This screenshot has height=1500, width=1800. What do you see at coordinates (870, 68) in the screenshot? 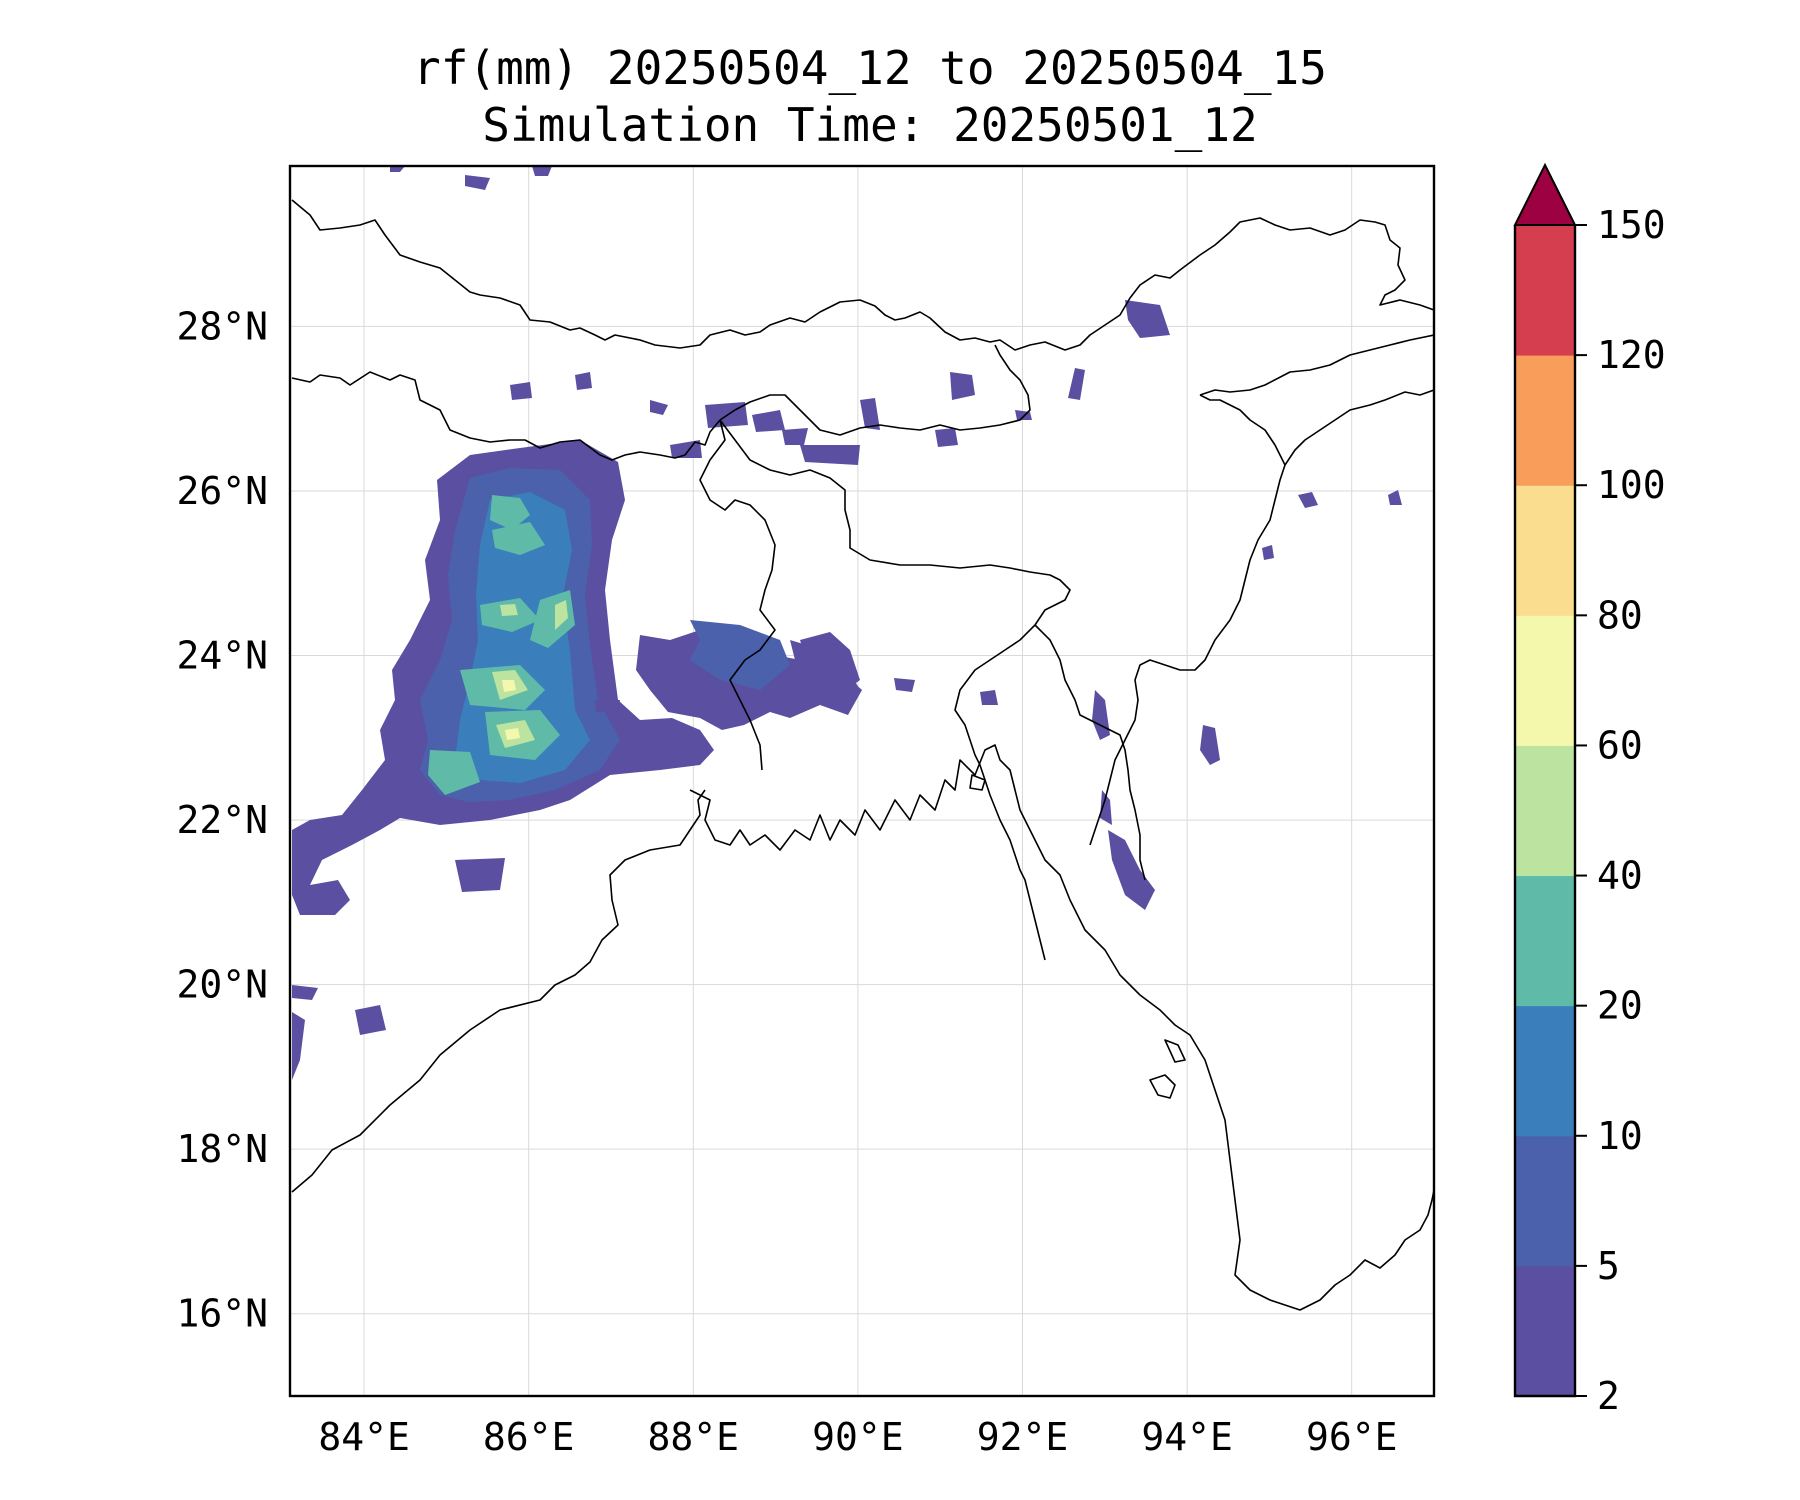
I see `map-title-line1: rf(mm) 20250504_12 to 20250504_15` at bounding box center [870, 68].